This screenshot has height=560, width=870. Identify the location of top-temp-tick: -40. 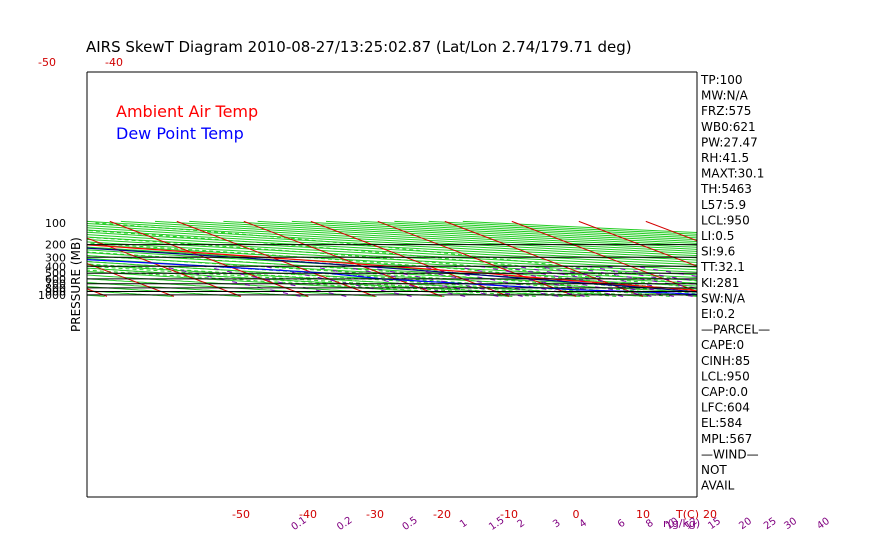
(114, 62).